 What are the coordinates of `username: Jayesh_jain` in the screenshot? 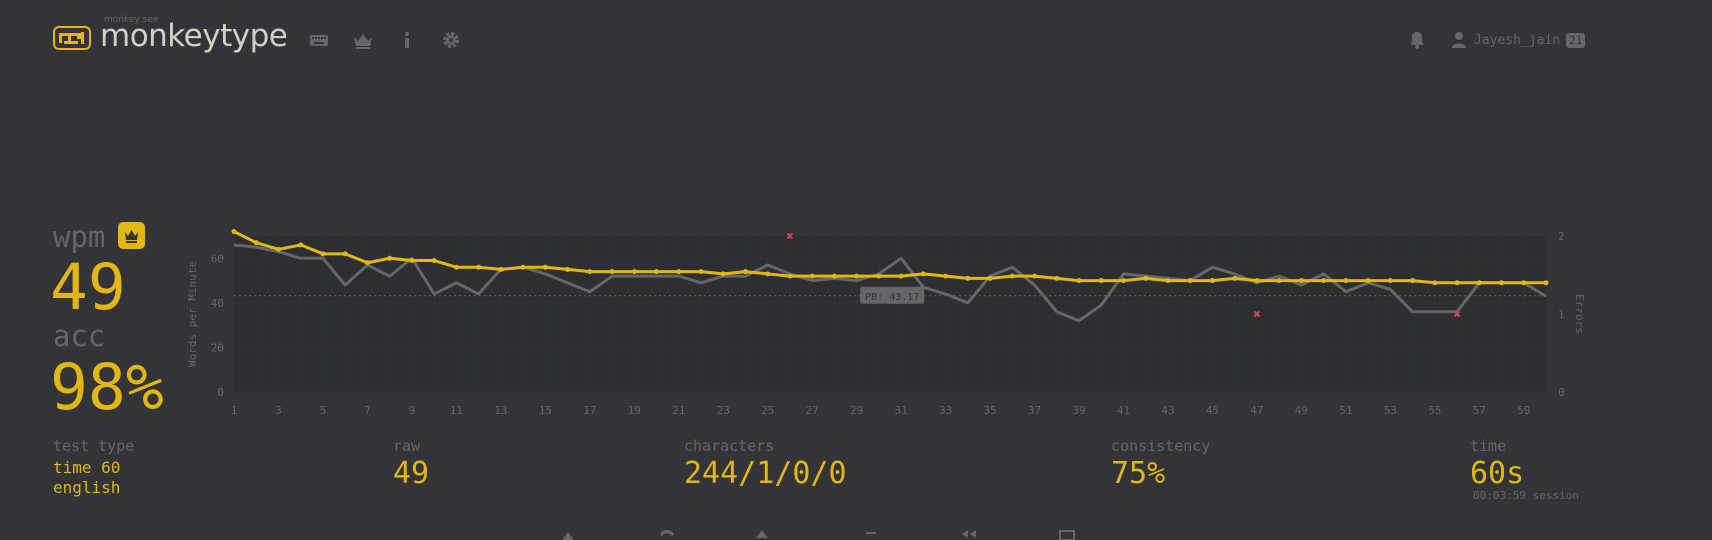 It's located at (1517, 40).